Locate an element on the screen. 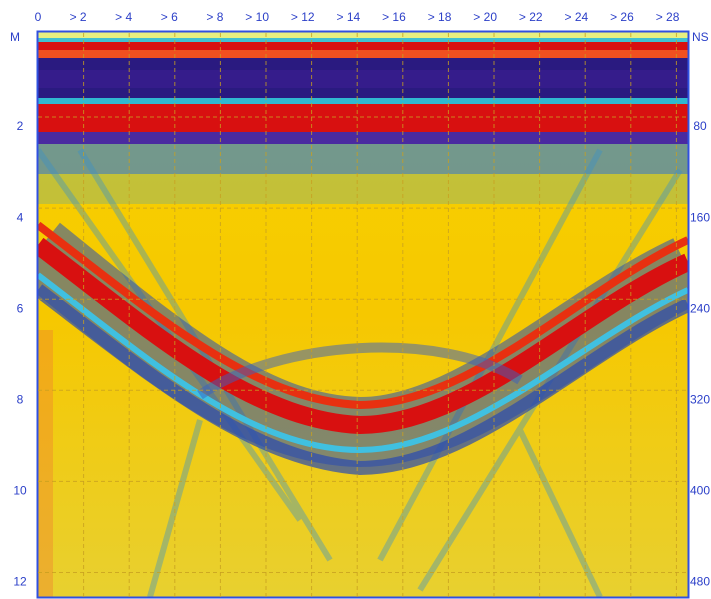  top-axis-label: > 20 is located at coordinates (485, 17).